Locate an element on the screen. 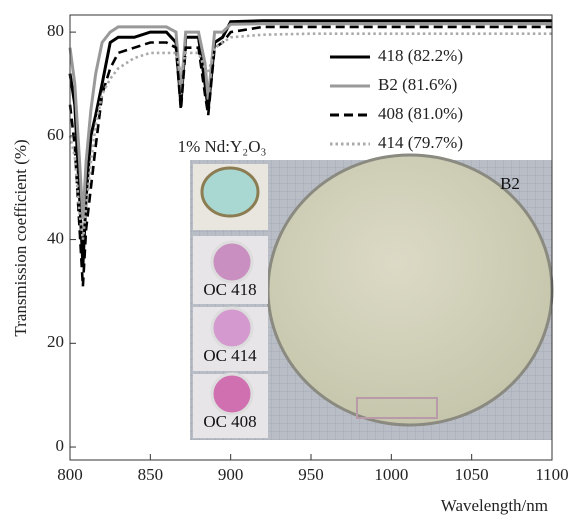 The image size is (574, 516). photo-detail is located at coordinates (397, 408).